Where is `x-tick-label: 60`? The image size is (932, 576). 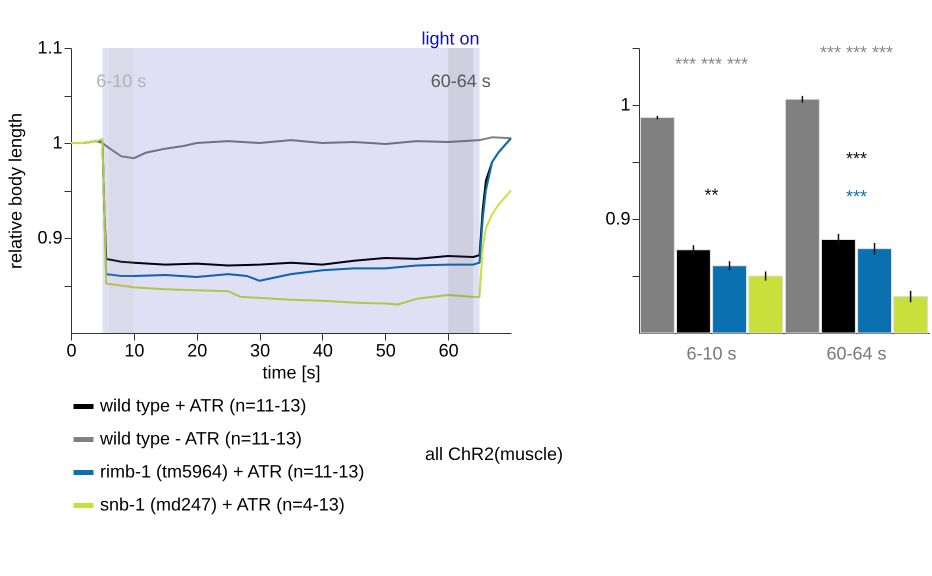
x-tick-label: 60 is located at coordinates (448, 350).